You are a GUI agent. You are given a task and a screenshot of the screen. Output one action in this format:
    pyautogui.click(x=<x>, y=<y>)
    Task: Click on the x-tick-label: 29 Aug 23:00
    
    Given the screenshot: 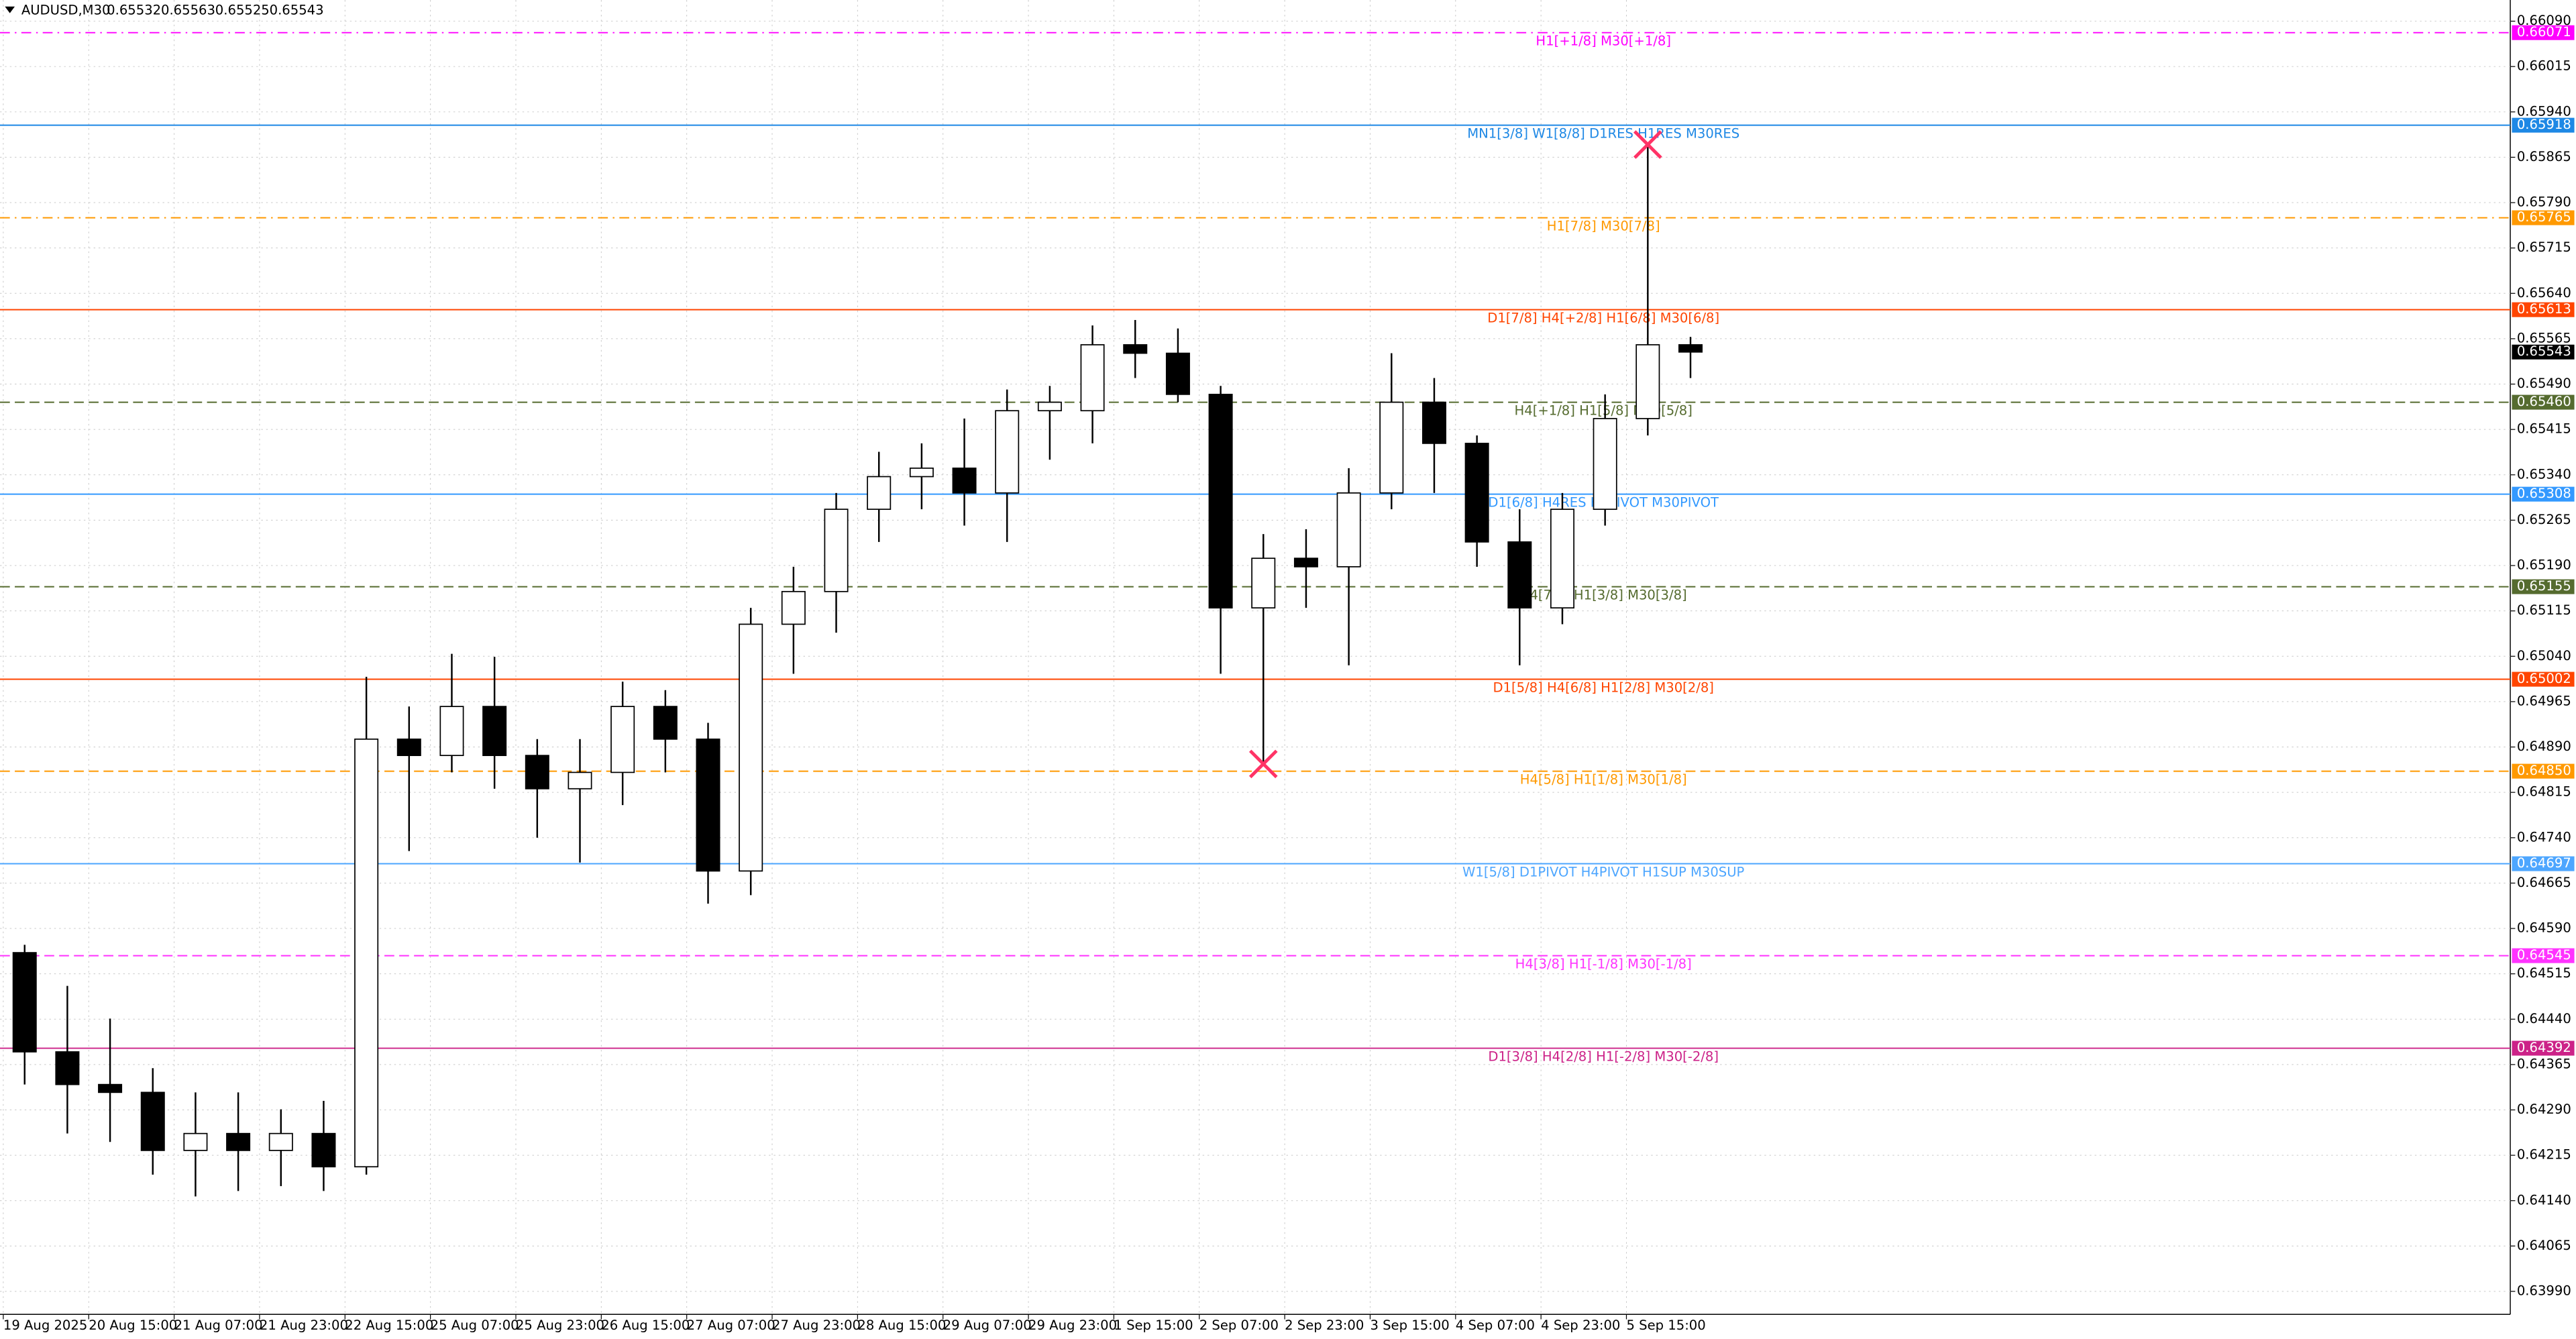 What is the action you would take?
    pyautogui.click(x=1072, y=1325)
    